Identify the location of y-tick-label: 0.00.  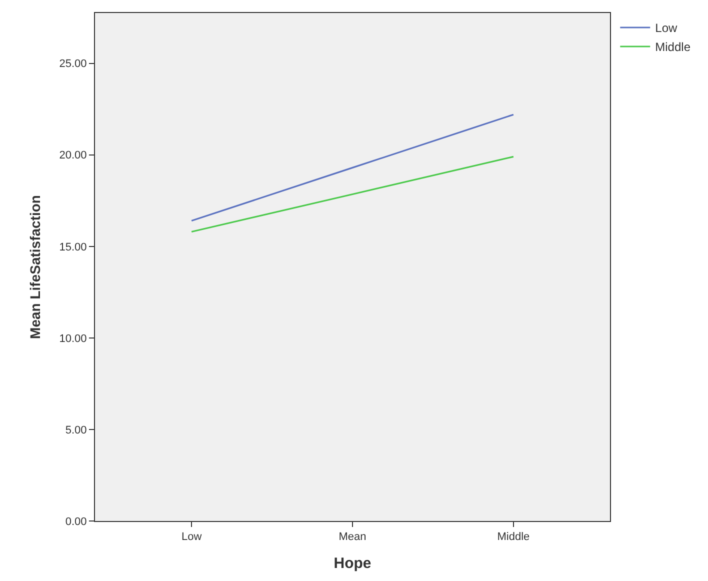
(76, 522).